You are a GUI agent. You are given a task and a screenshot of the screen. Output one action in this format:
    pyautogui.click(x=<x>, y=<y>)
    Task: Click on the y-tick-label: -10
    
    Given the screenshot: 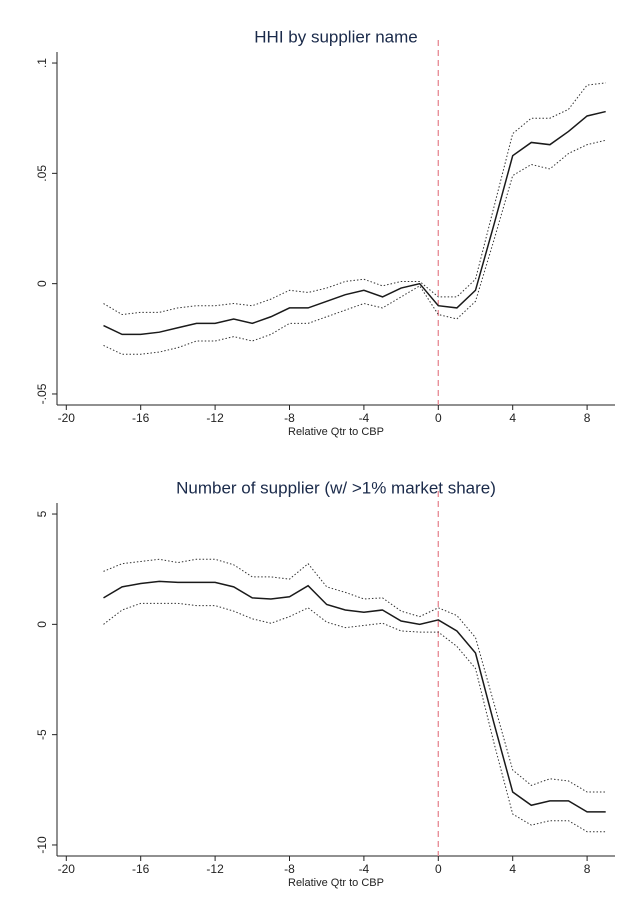 What is the action you would take?
    pyautogui.click(x=42, y=845)
    